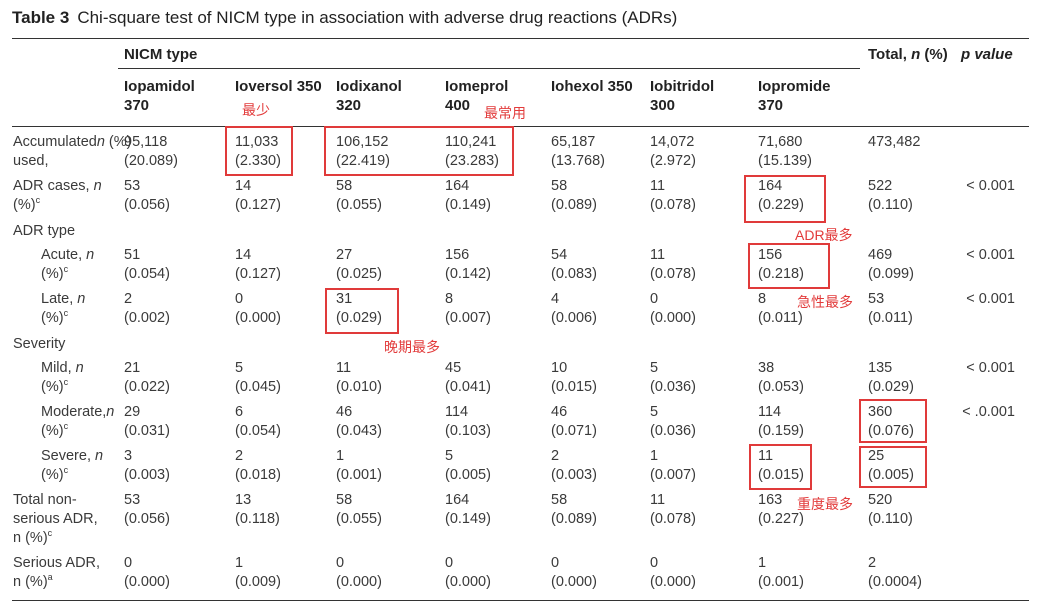  What do you see at coordinates (468, 421) in the screenshot?
I see `table-cell: 114 (0.103)` at bounding box center [468, 421].